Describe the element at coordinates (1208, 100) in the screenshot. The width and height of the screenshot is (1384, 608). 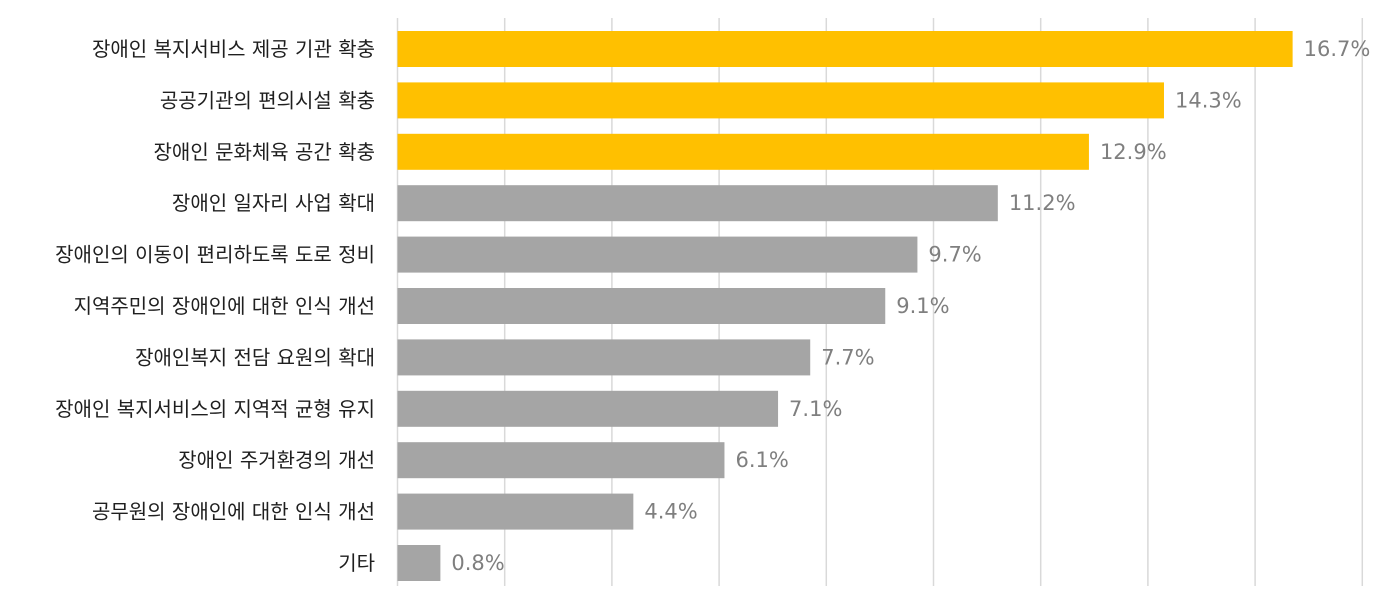
I see `value-label-1: 14.3%` at that location.